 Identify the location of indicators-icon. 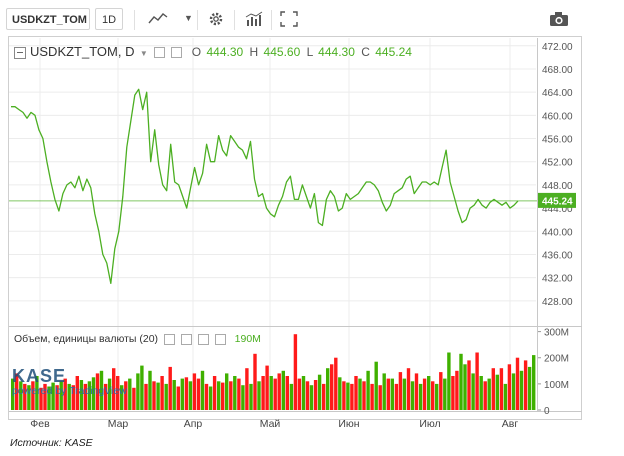
(254, 19).